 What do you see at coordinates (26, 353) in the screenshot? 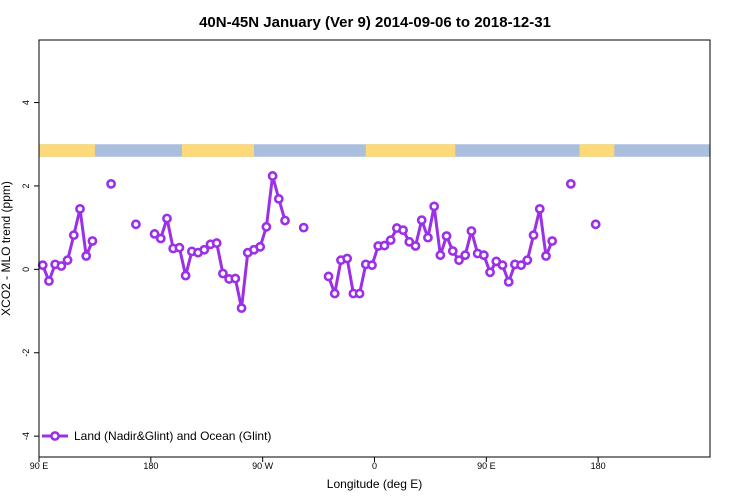
I see `y-tick-label-1: -2` at bounding box center [26, 353].